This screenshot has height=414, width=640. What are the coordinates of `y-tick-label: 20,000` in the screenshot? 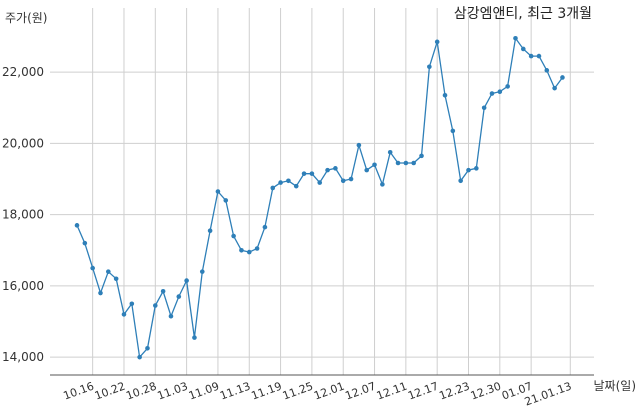 It's located at (23, 143).